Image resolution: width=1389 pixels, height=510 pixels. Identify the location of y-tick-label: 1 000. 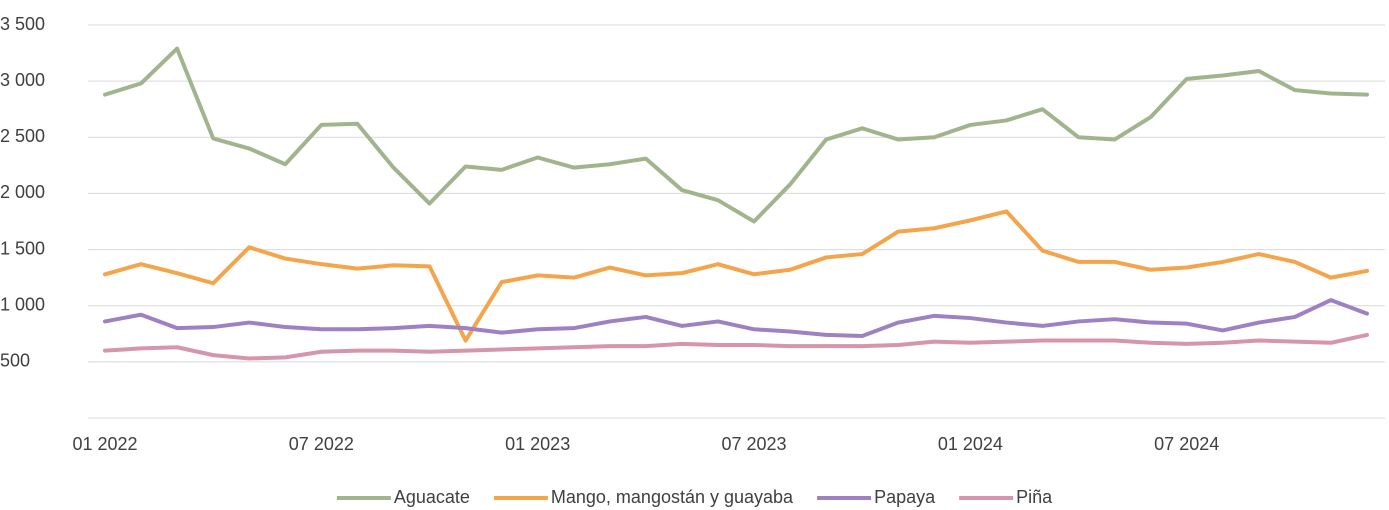
(22, 304).